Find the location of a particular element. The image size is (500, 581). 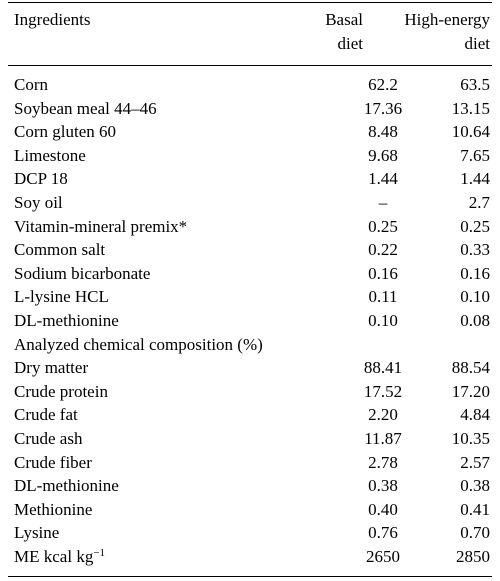

row-basal-value: 8.48 is located at coordinates (383, 132).